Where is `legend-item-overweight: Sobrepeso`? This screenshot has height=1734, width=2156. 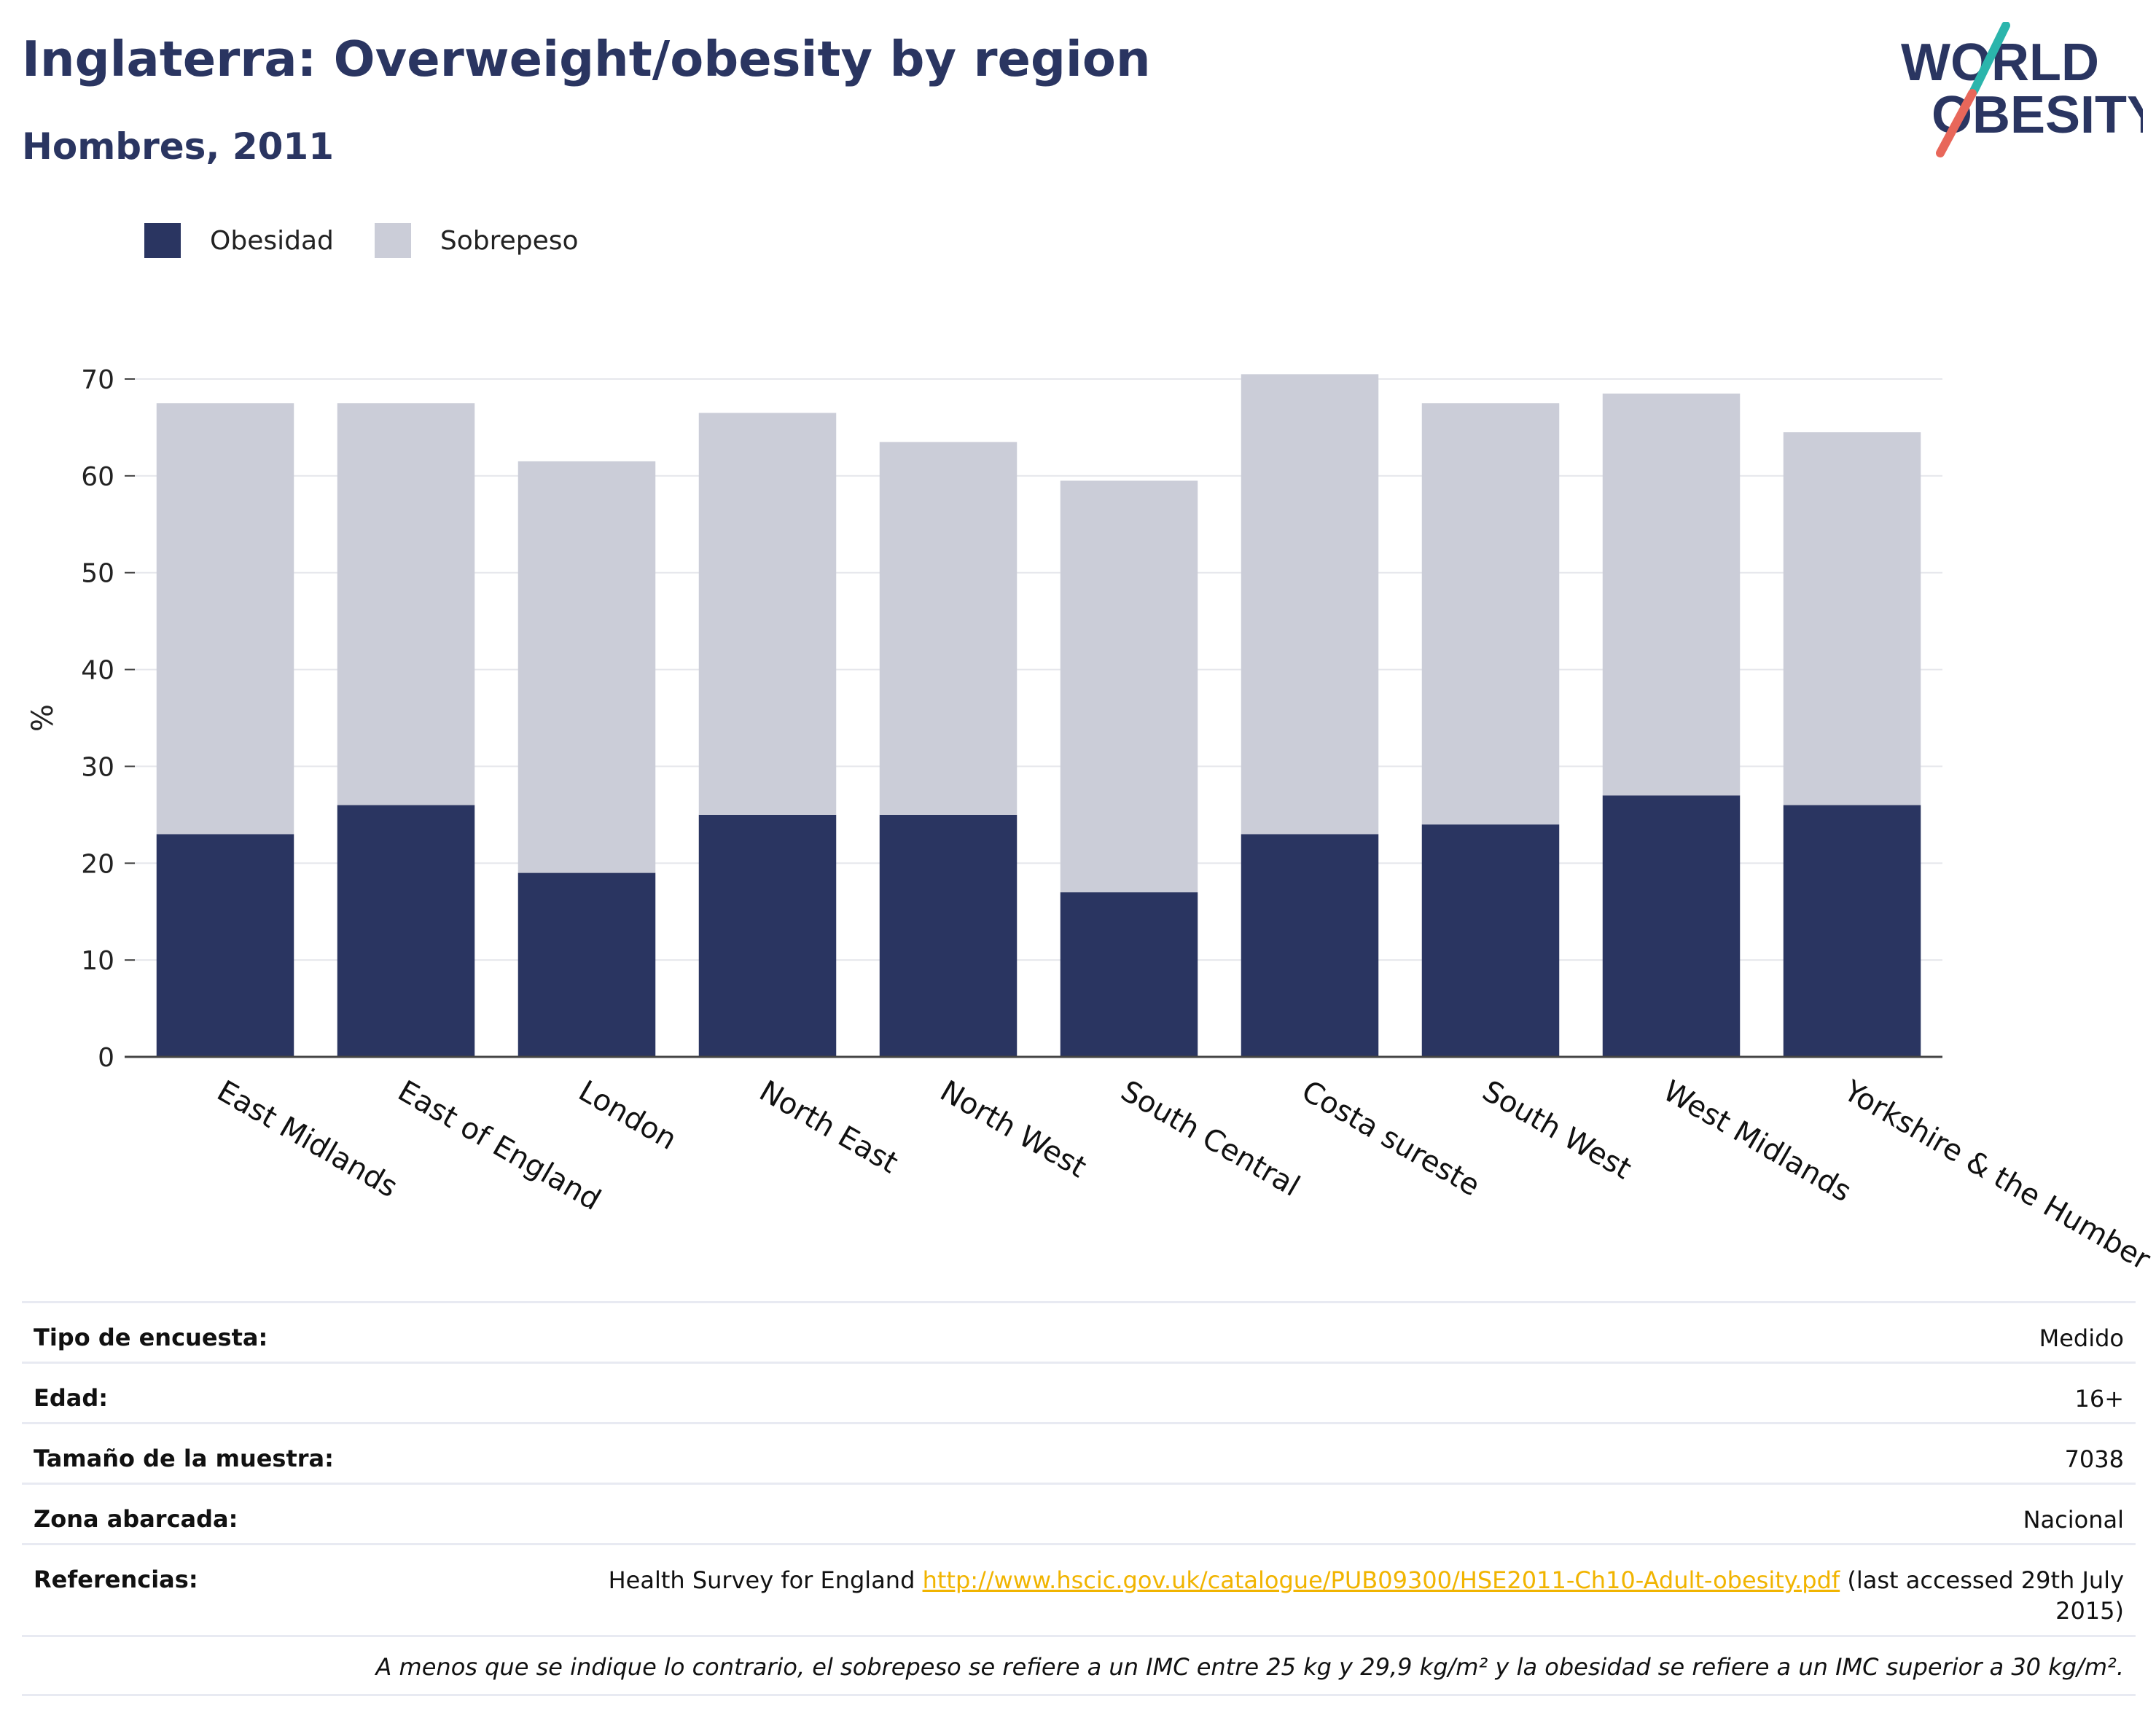 legend-item-overweight: Sobrepeso is located at coordinates (477, 240).